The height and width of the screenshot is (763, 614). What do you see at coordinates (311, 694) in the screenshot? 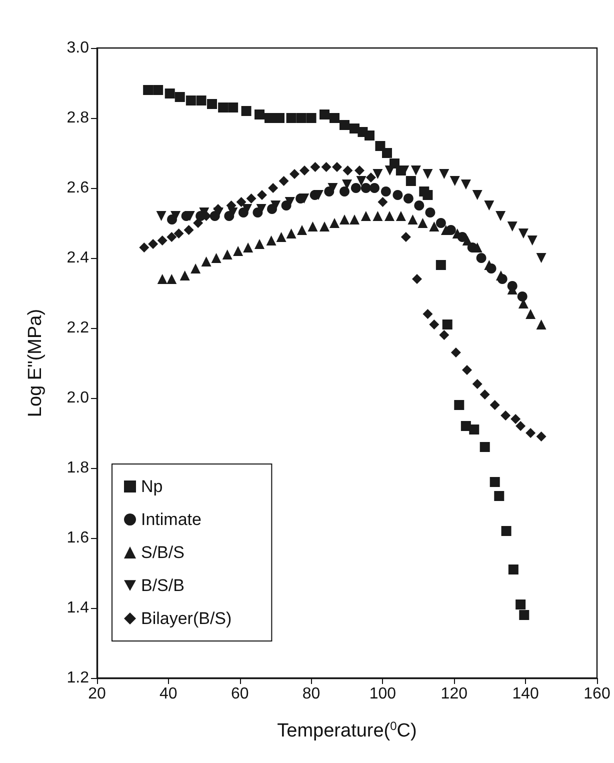
I see `x-tick-label: 80` at bounding box center [311, 694].